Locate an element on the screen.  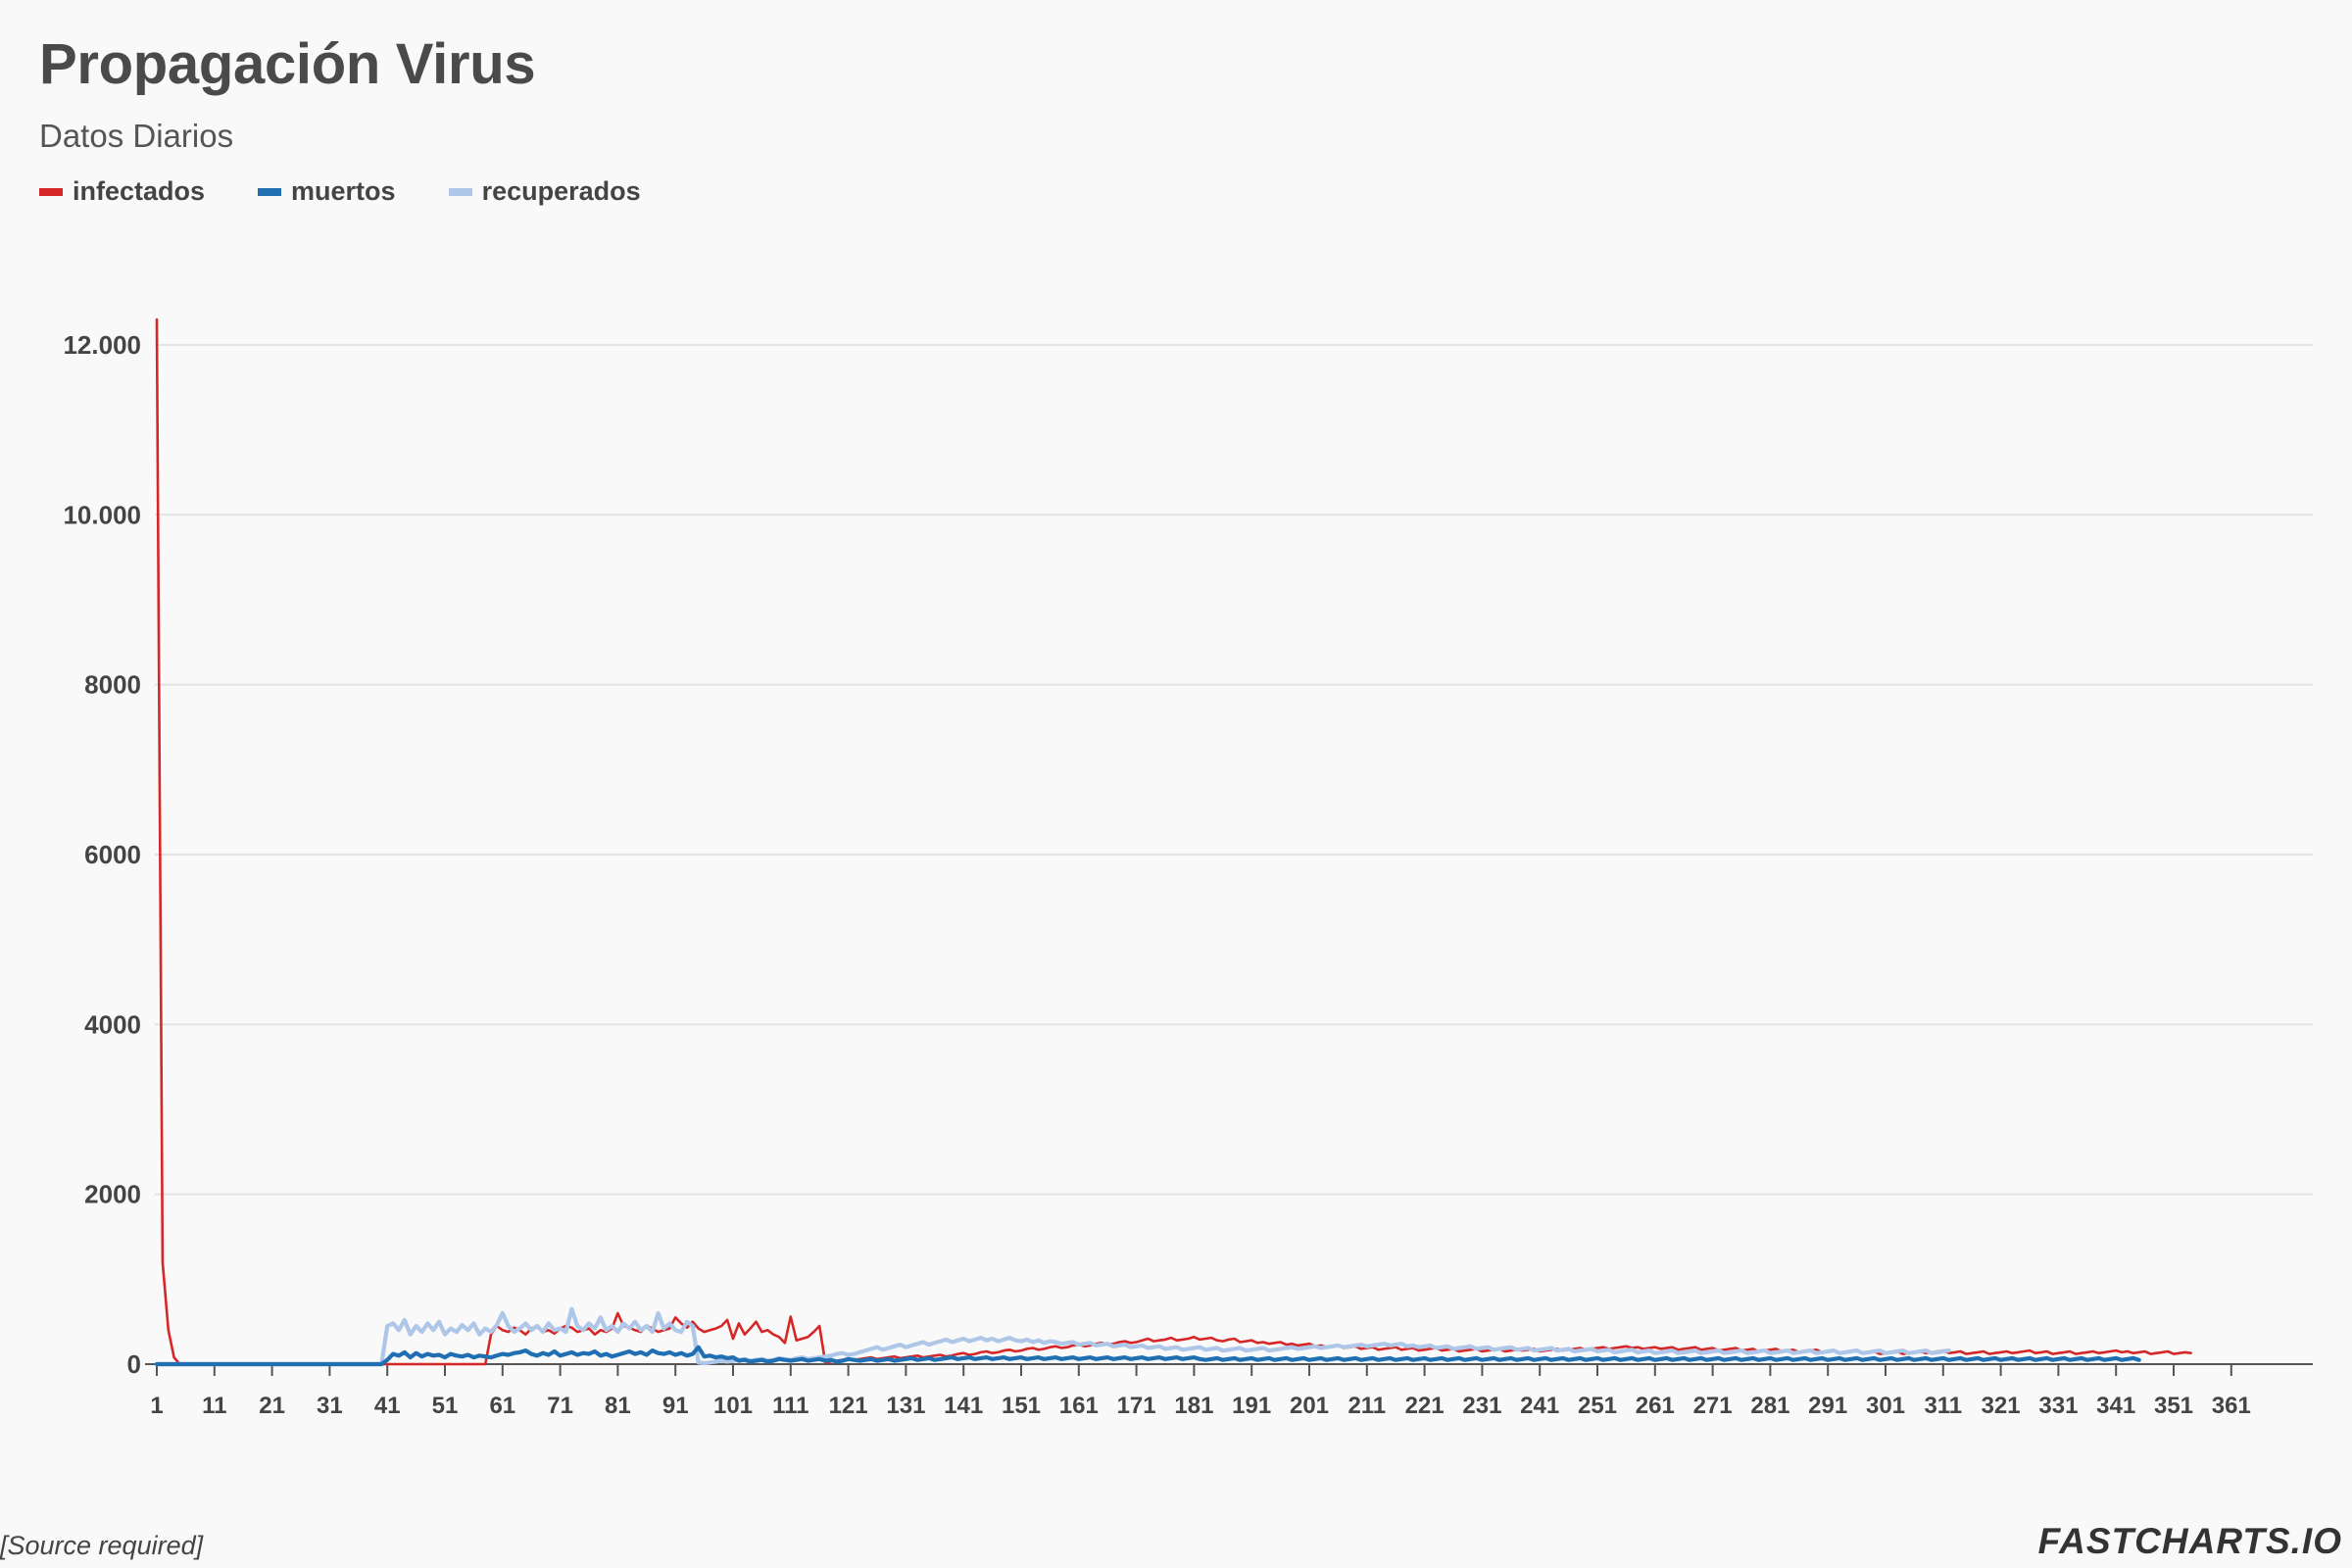
x-tick-label: 341 is located at coordinates (2115, 1406).